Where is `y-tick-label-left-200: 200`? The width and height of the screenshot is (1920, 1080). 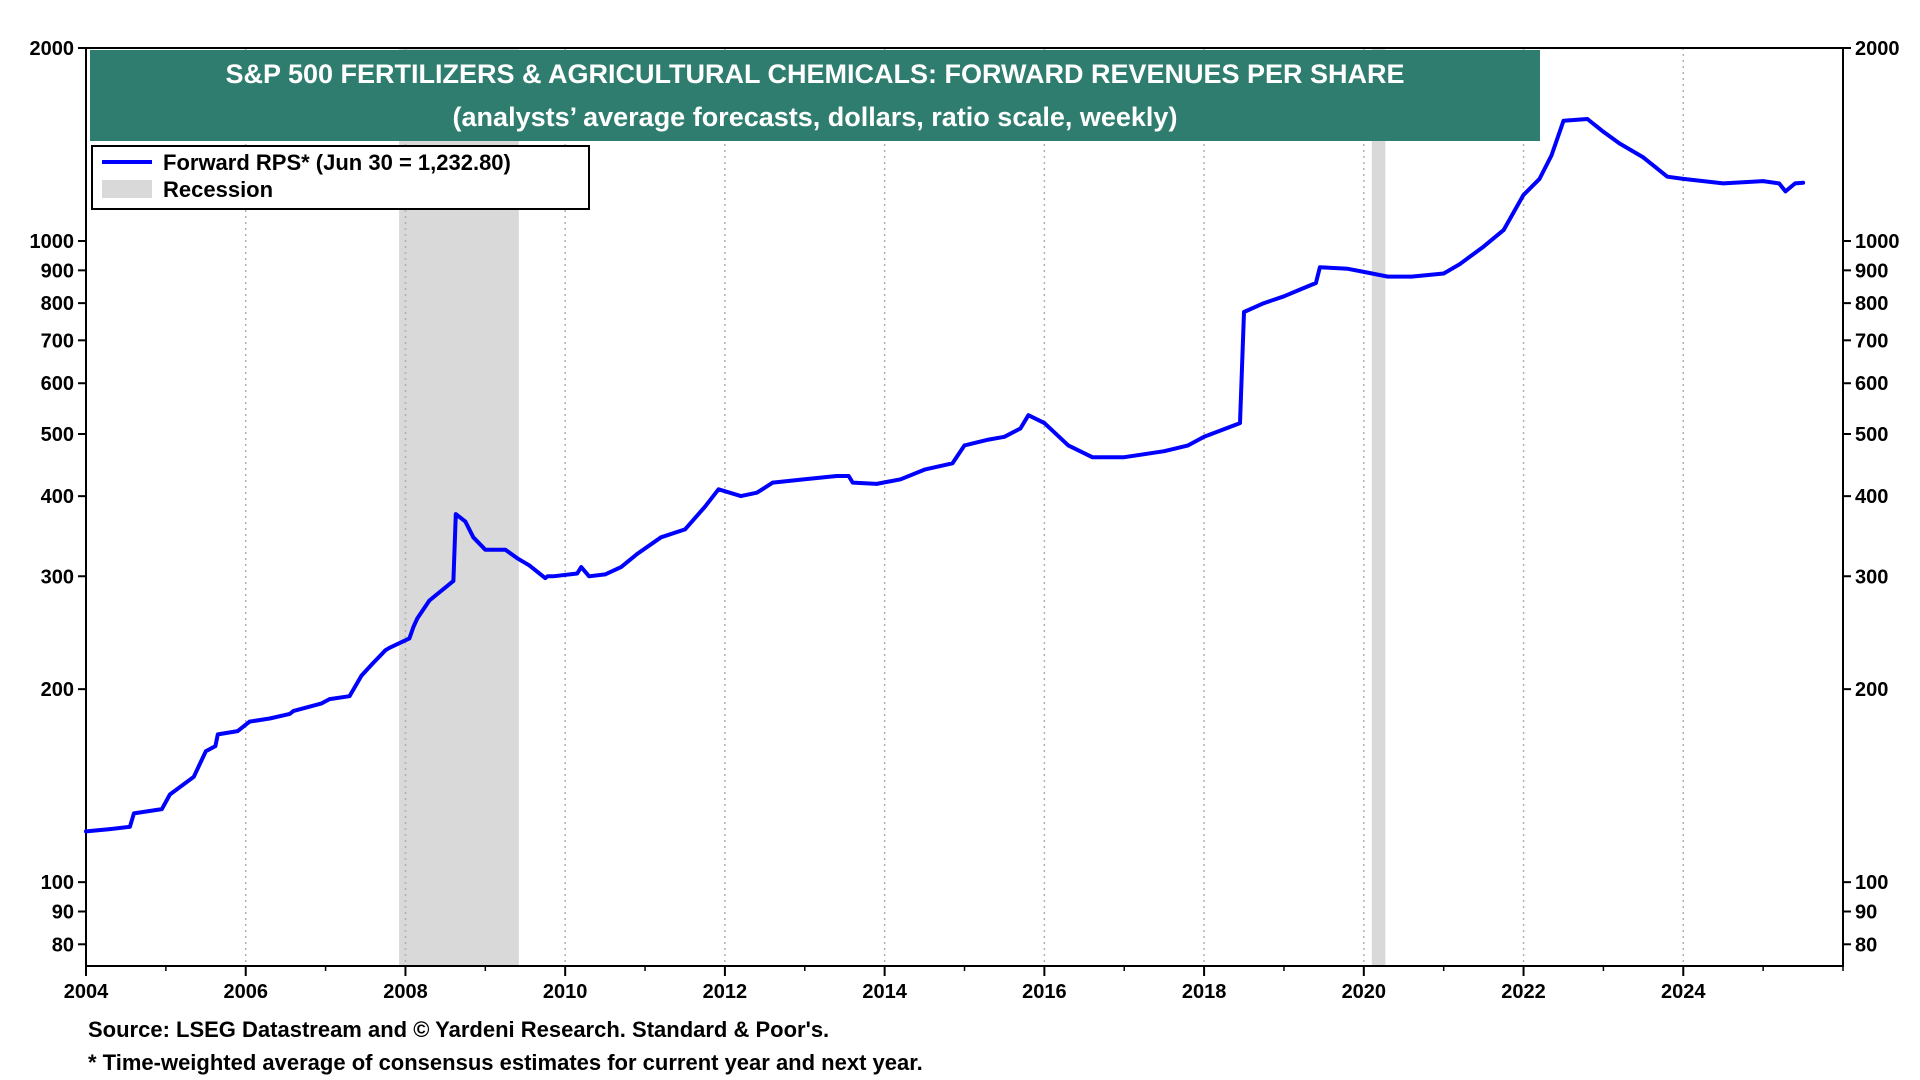
y-tick-label-left-200: 200 is located at coordinates (57, 690).